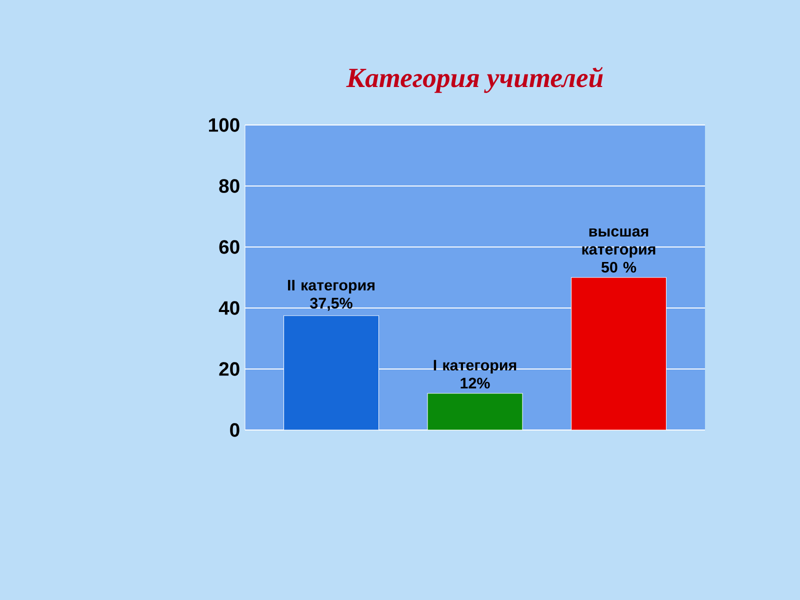 The width and height of the screenshot is (800, 600). Describe the element at coordinates (229, 308) in the screenshot. I see `y-tick-label: 40` at that location.